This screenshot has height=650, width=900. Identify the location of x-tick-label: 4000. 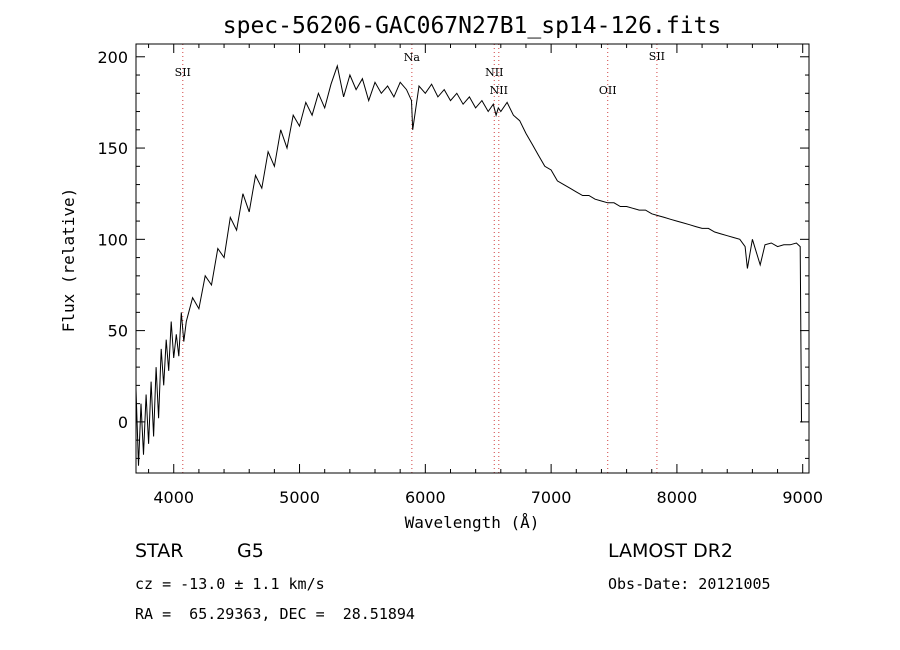
(173, 497).